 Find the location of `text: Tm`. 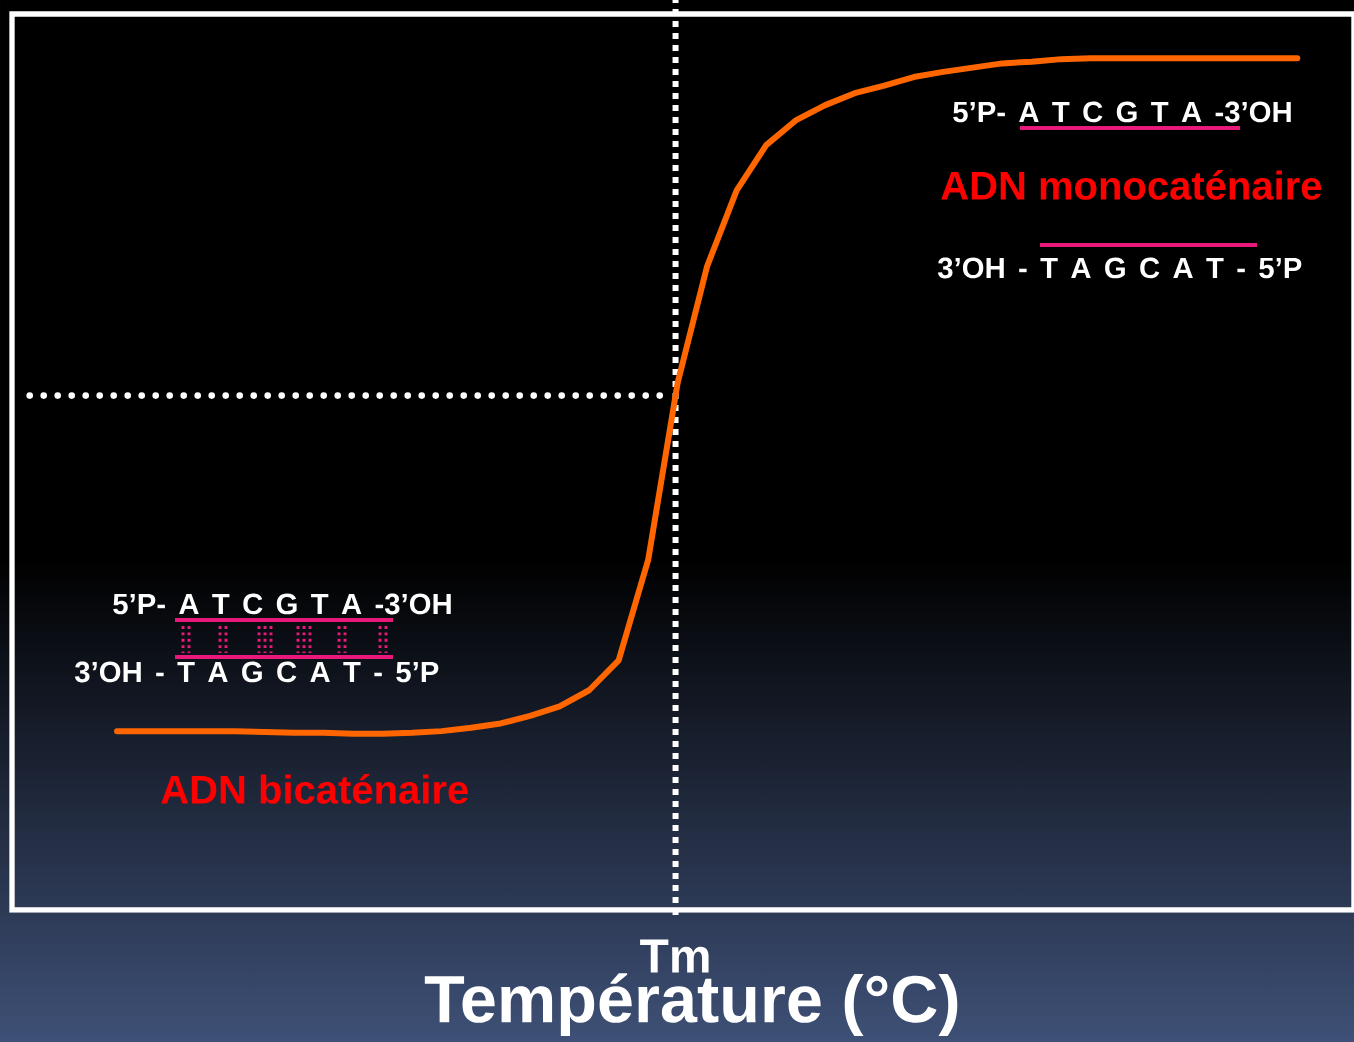

text: Tm is located at coordinates (674, 956).